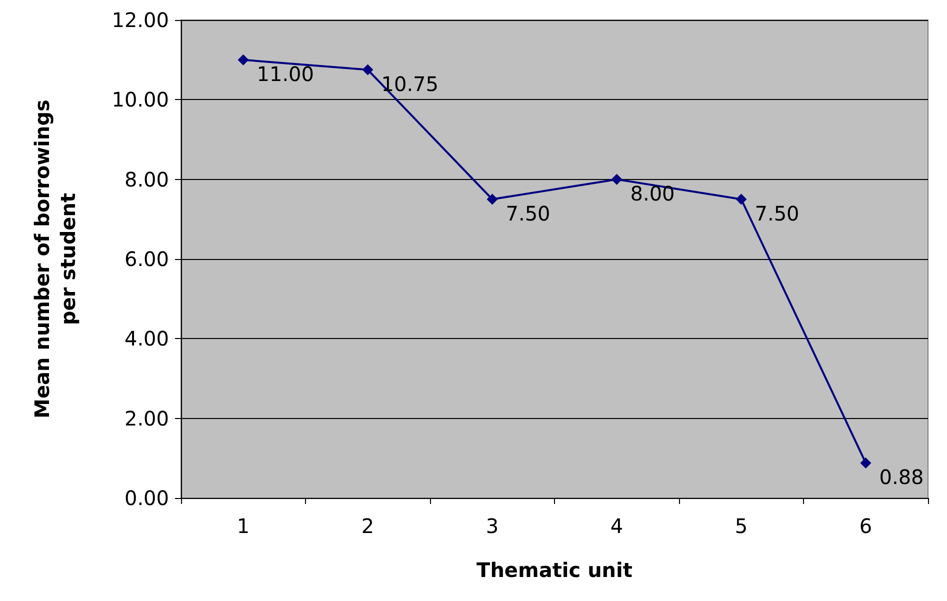 Image resolution: width=947 pixels, height=601 pixels. I want to click on y-tick-label: 4.00, so click(146, 338).